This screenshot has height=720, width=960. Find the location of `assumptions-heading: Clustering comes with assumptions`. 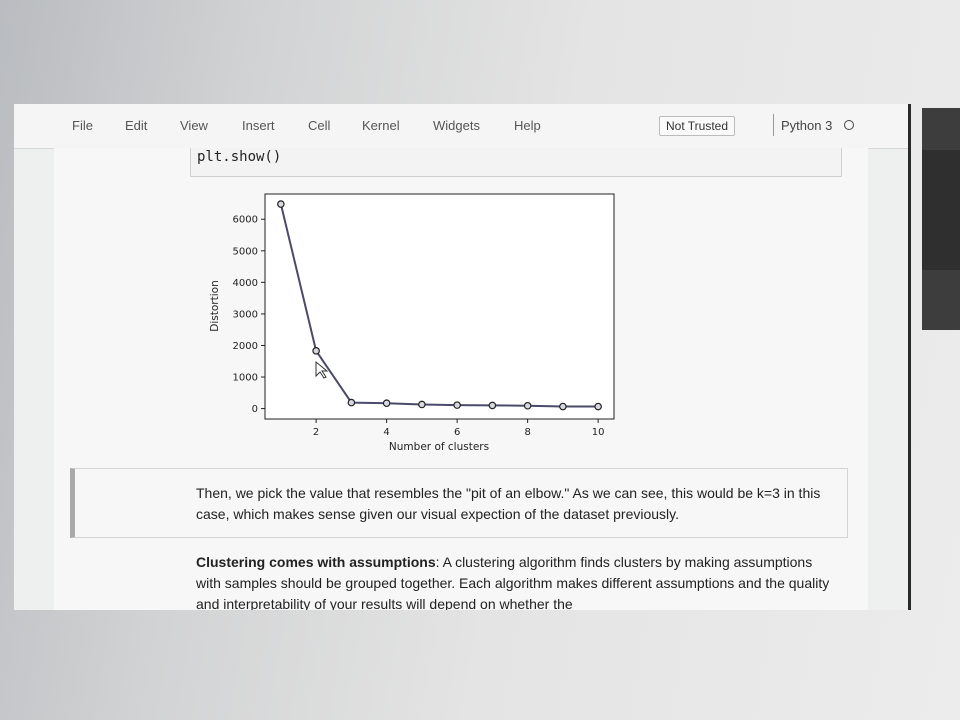

assumptions-heading: Clustering comes with assumptions is located at coordinates (316, 562).